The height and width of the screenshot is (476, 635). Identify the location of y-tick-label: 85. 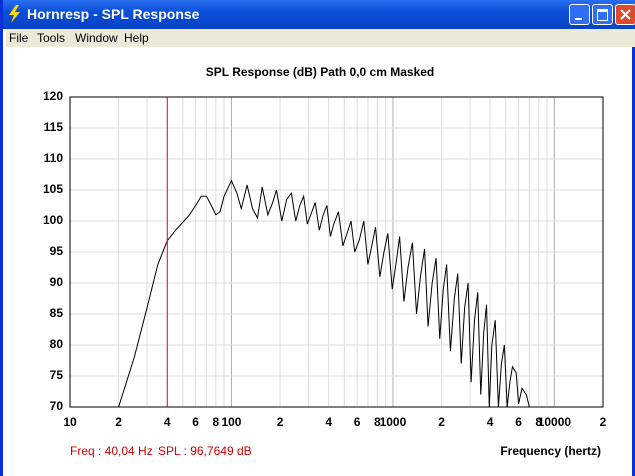
(57, 313).